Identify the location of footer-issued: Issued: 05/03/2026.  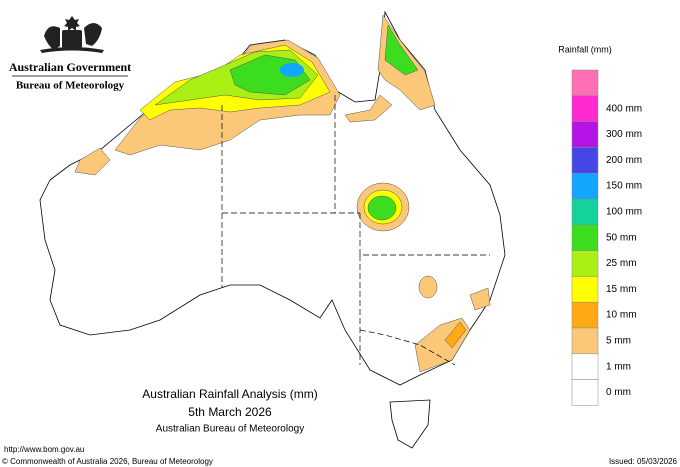
(643, 461).